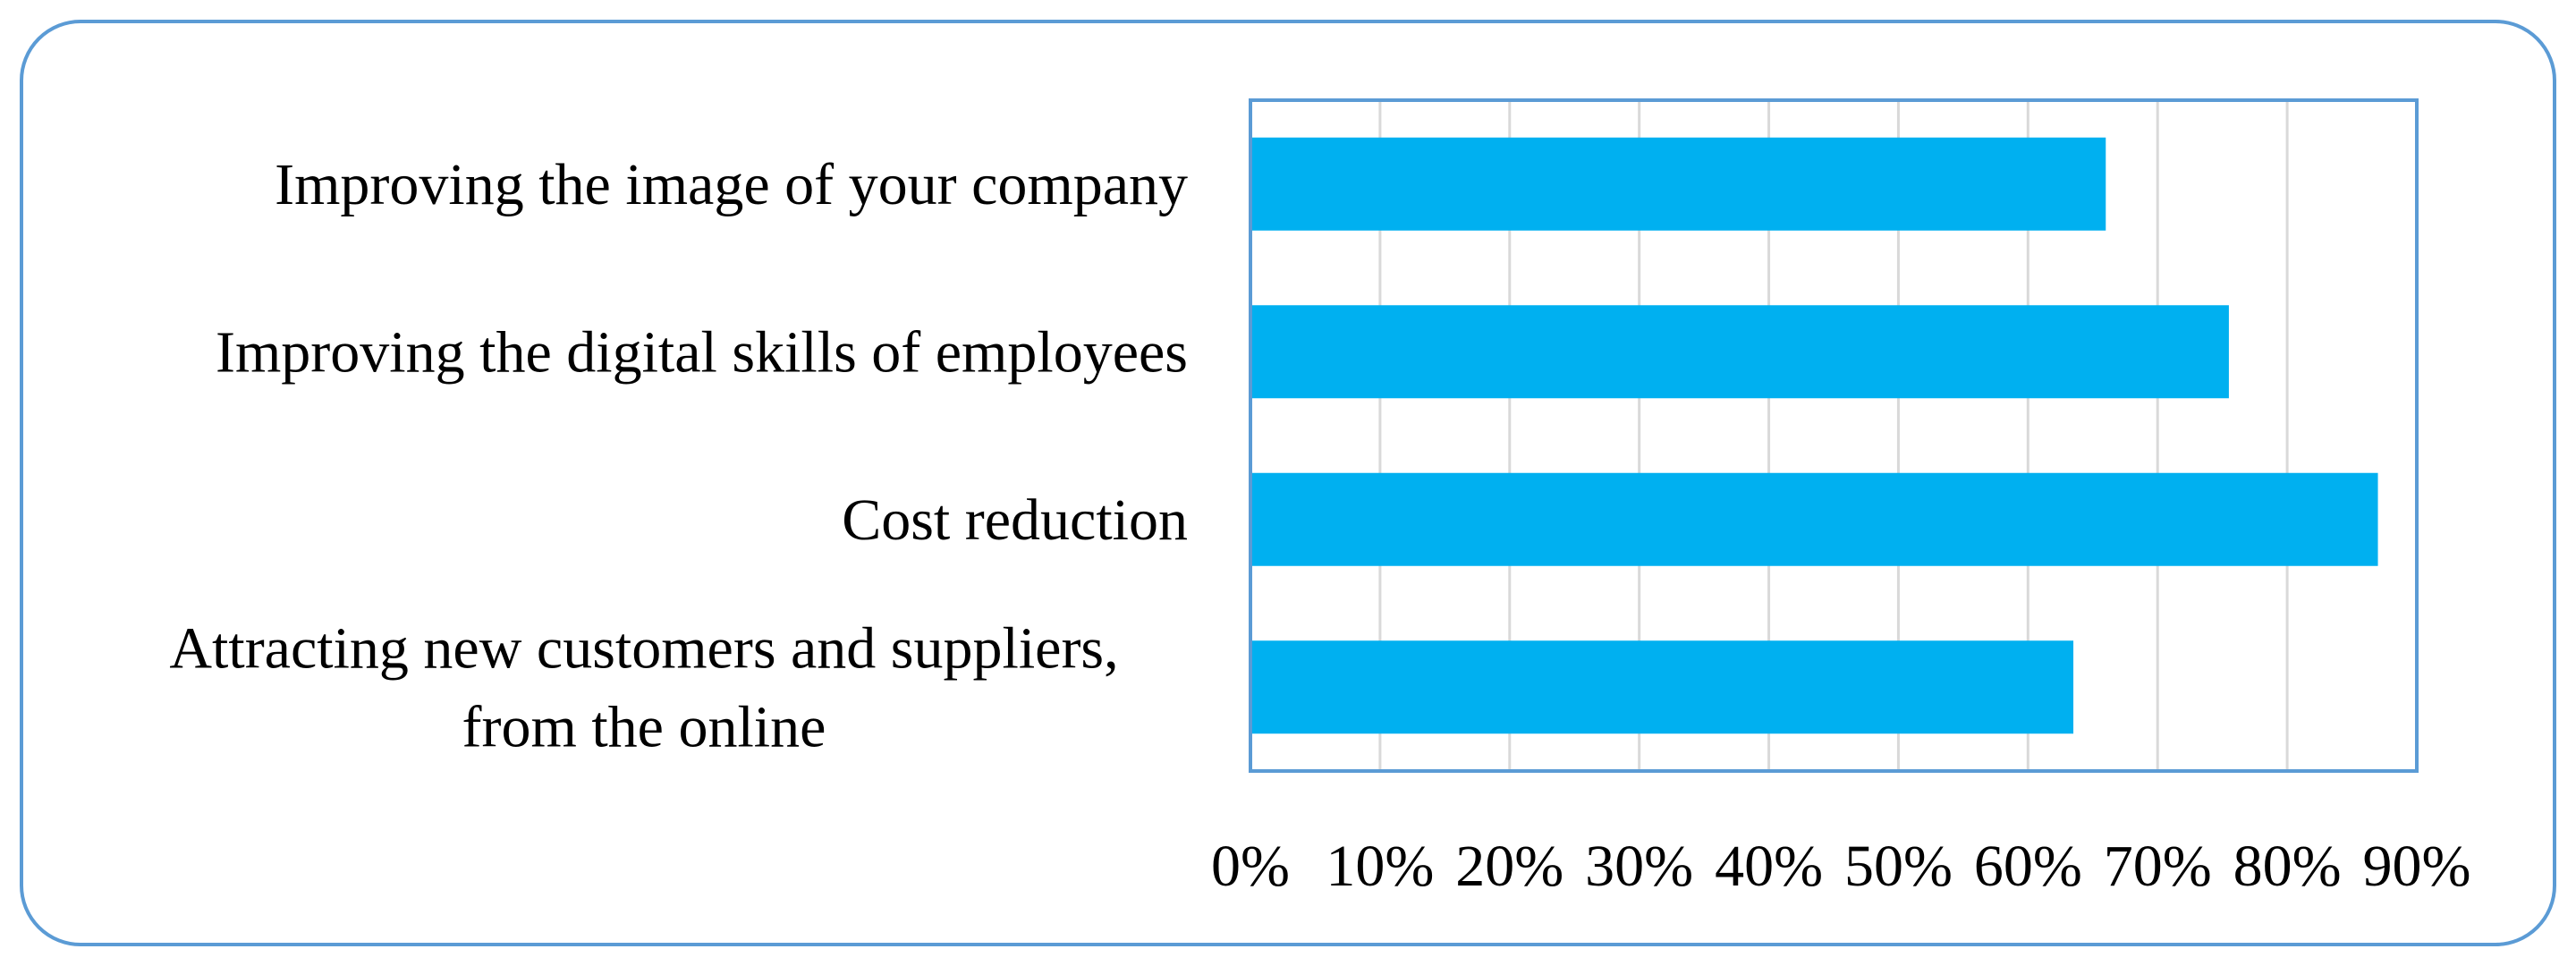 This screenshot has height=966, width=2576. Describe the element at coordinates (1509, 866) in the screenshot. I see `x-tick-label: 20%` at that location.